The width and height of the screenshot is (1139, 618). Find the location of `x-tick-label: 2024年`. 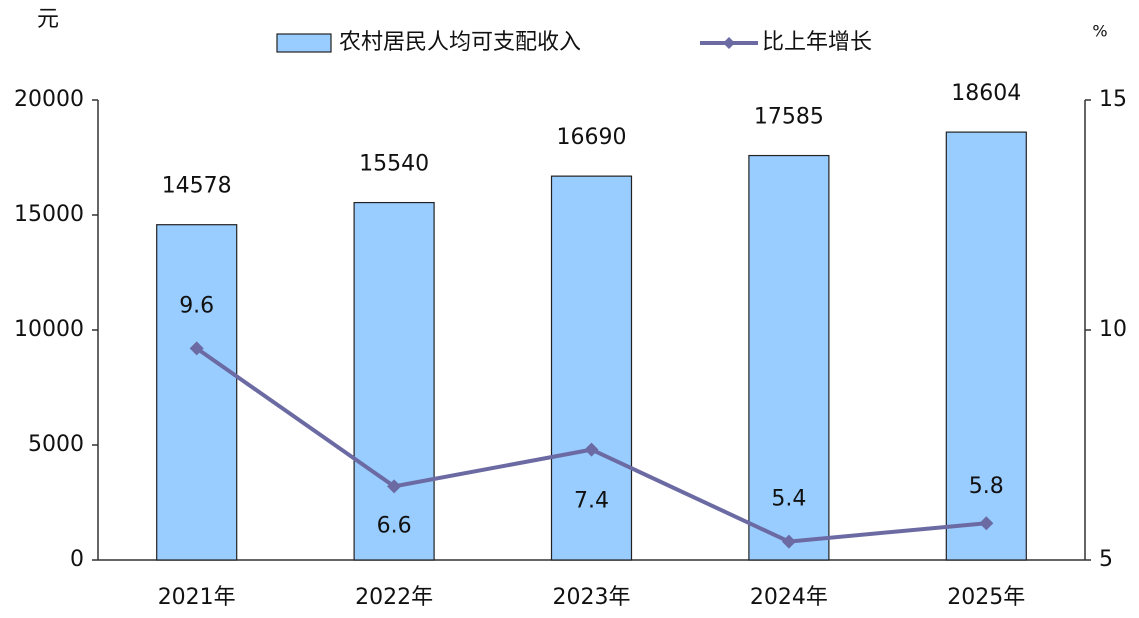

x-tick-label: 2024年 is located at coordinates (789, 597).